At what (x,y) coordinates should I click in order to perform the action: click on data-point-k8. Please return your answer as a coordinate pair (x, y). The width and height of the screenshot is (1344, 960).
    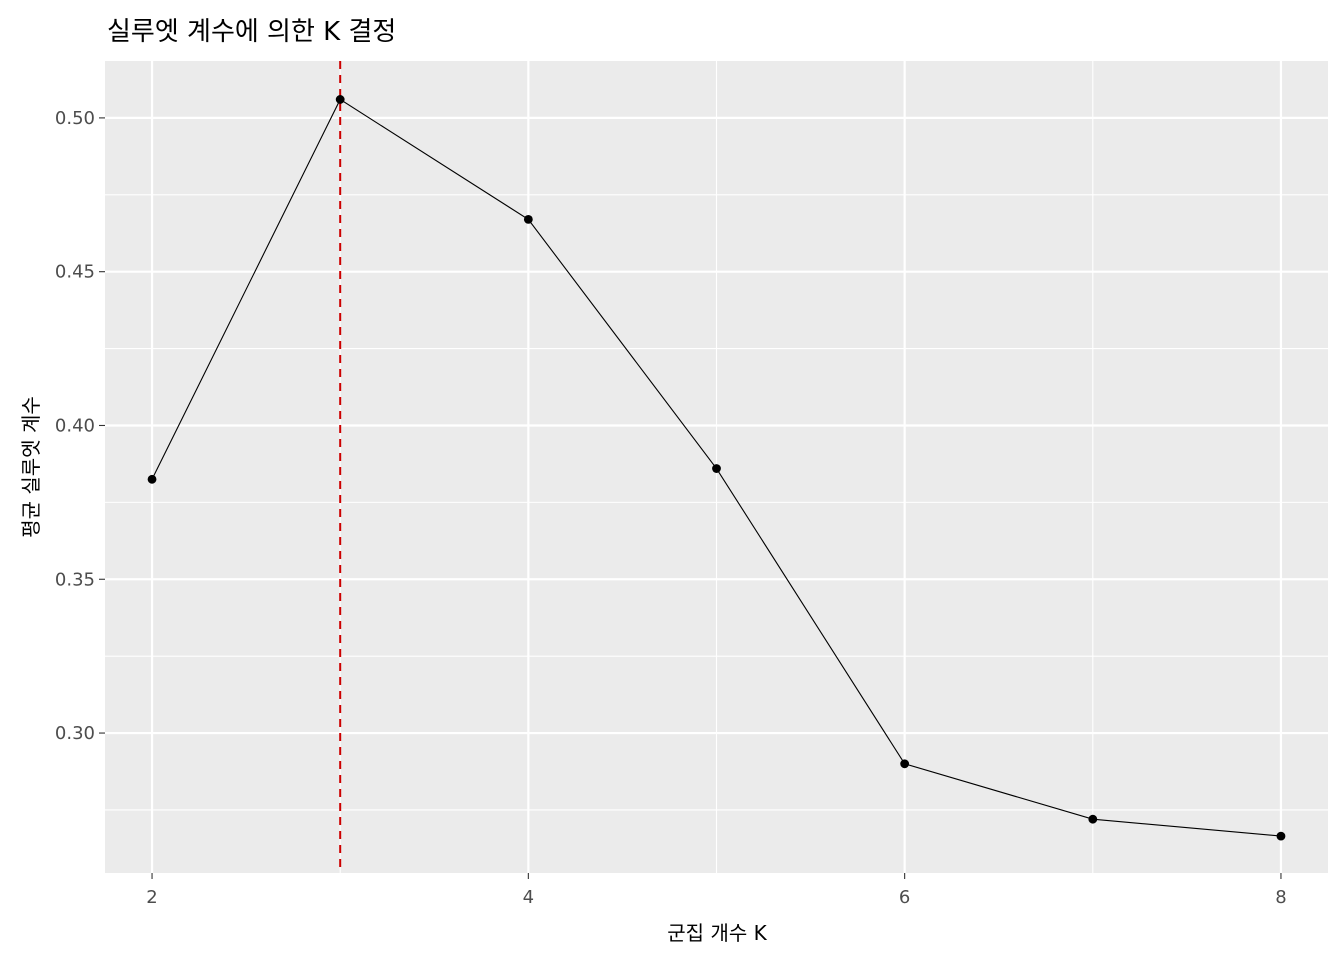
    Looking at the image, I should click on (1281, 836).